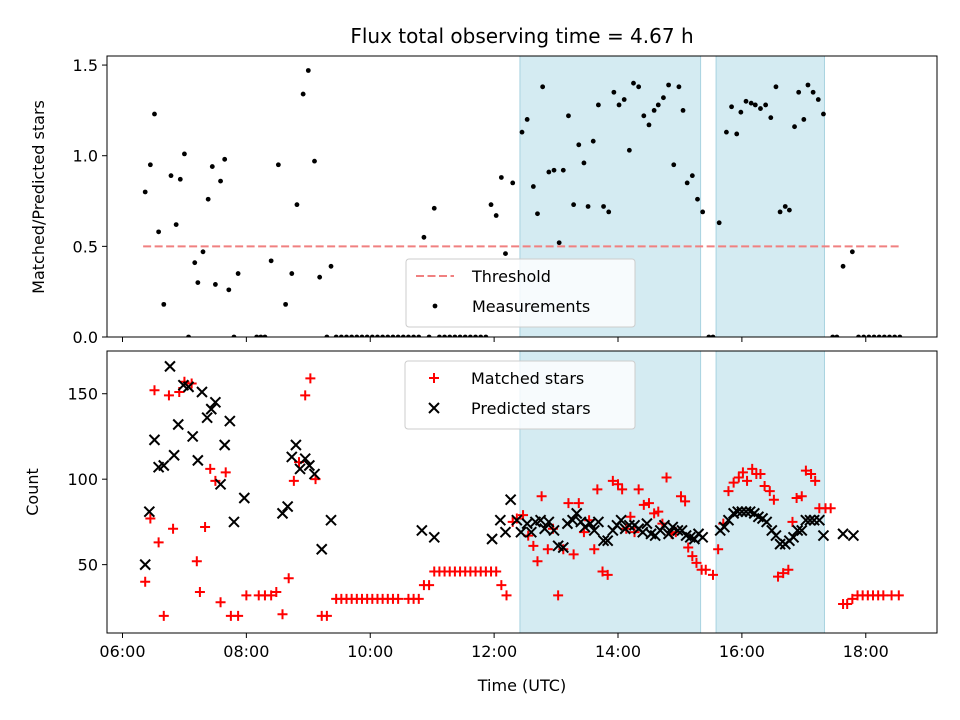  I want to click on bottom-legend: Matched stars Predicted stars, so click(520, 395).